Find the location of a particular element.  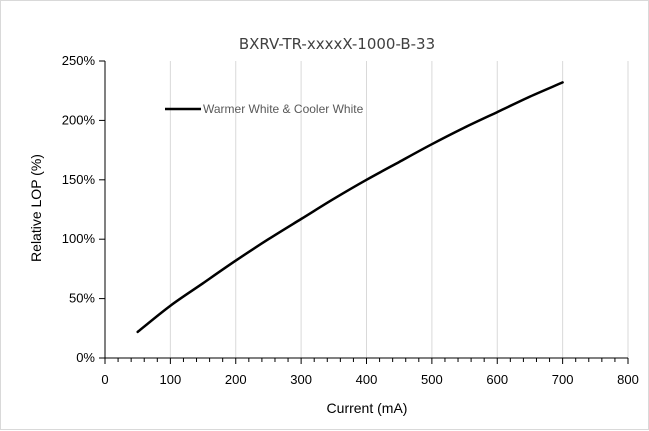

y-axis-label: Relative LOP (%) is located at coordinates (36, 208).